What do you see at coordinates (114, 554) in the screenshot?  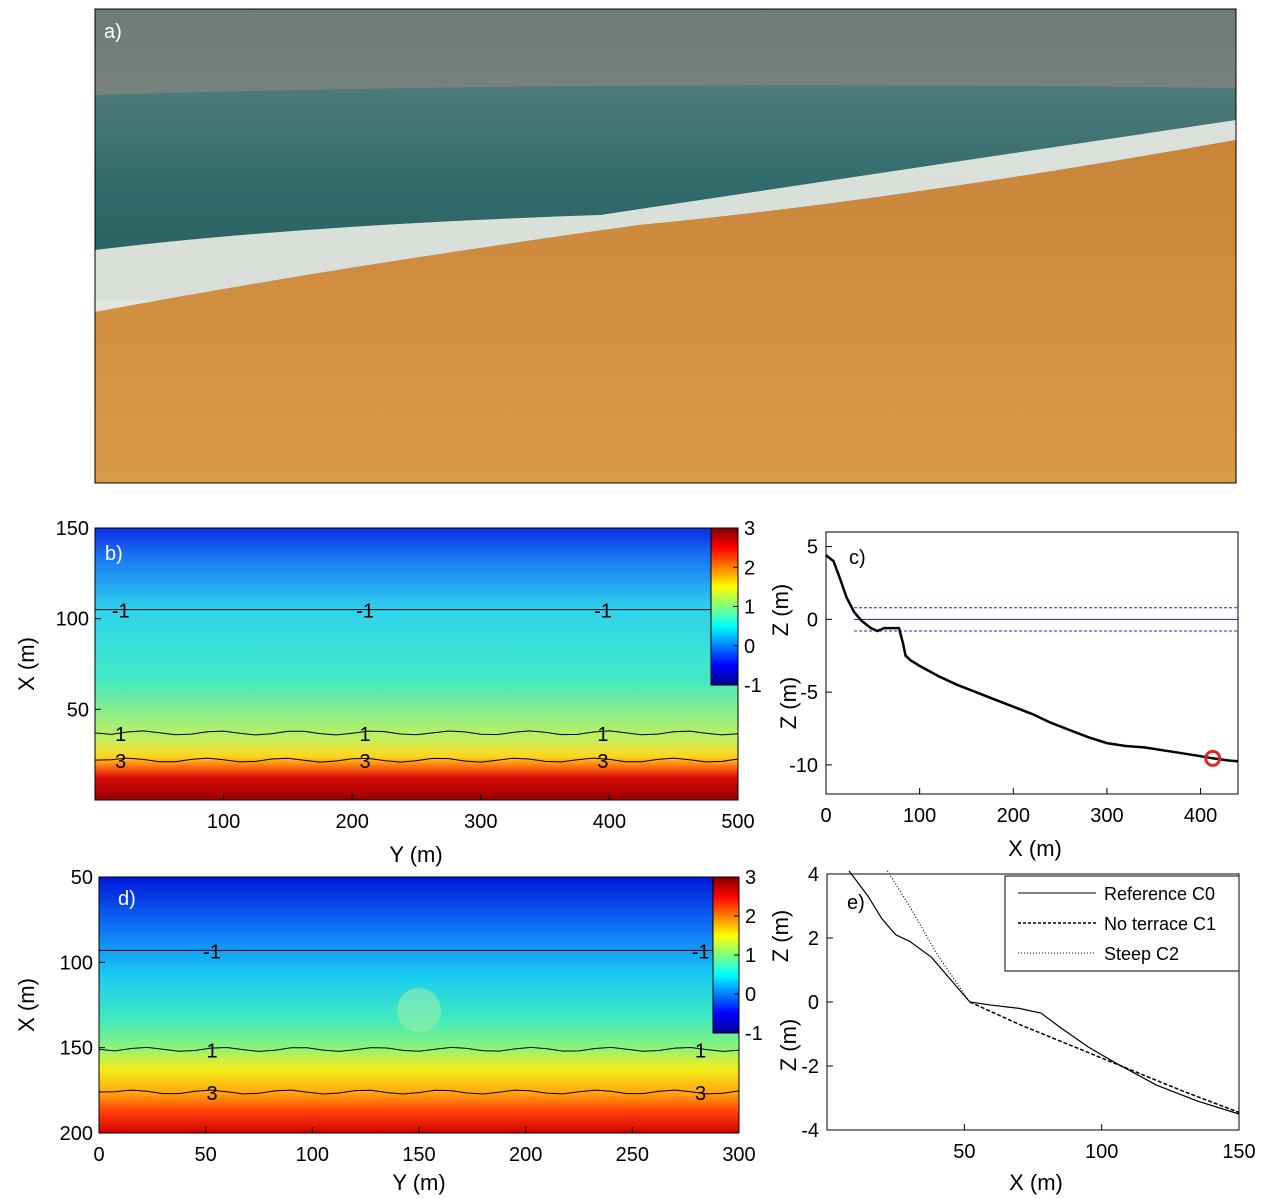 I see `panel-b-label: b)` at bounding box center [114, 554].